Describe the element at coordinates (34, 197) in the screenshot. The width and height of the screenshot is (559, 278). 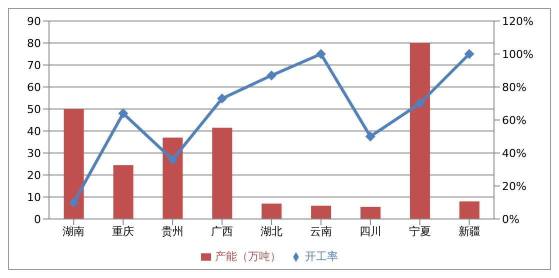
I see `y-tick-label: 10` at that location.